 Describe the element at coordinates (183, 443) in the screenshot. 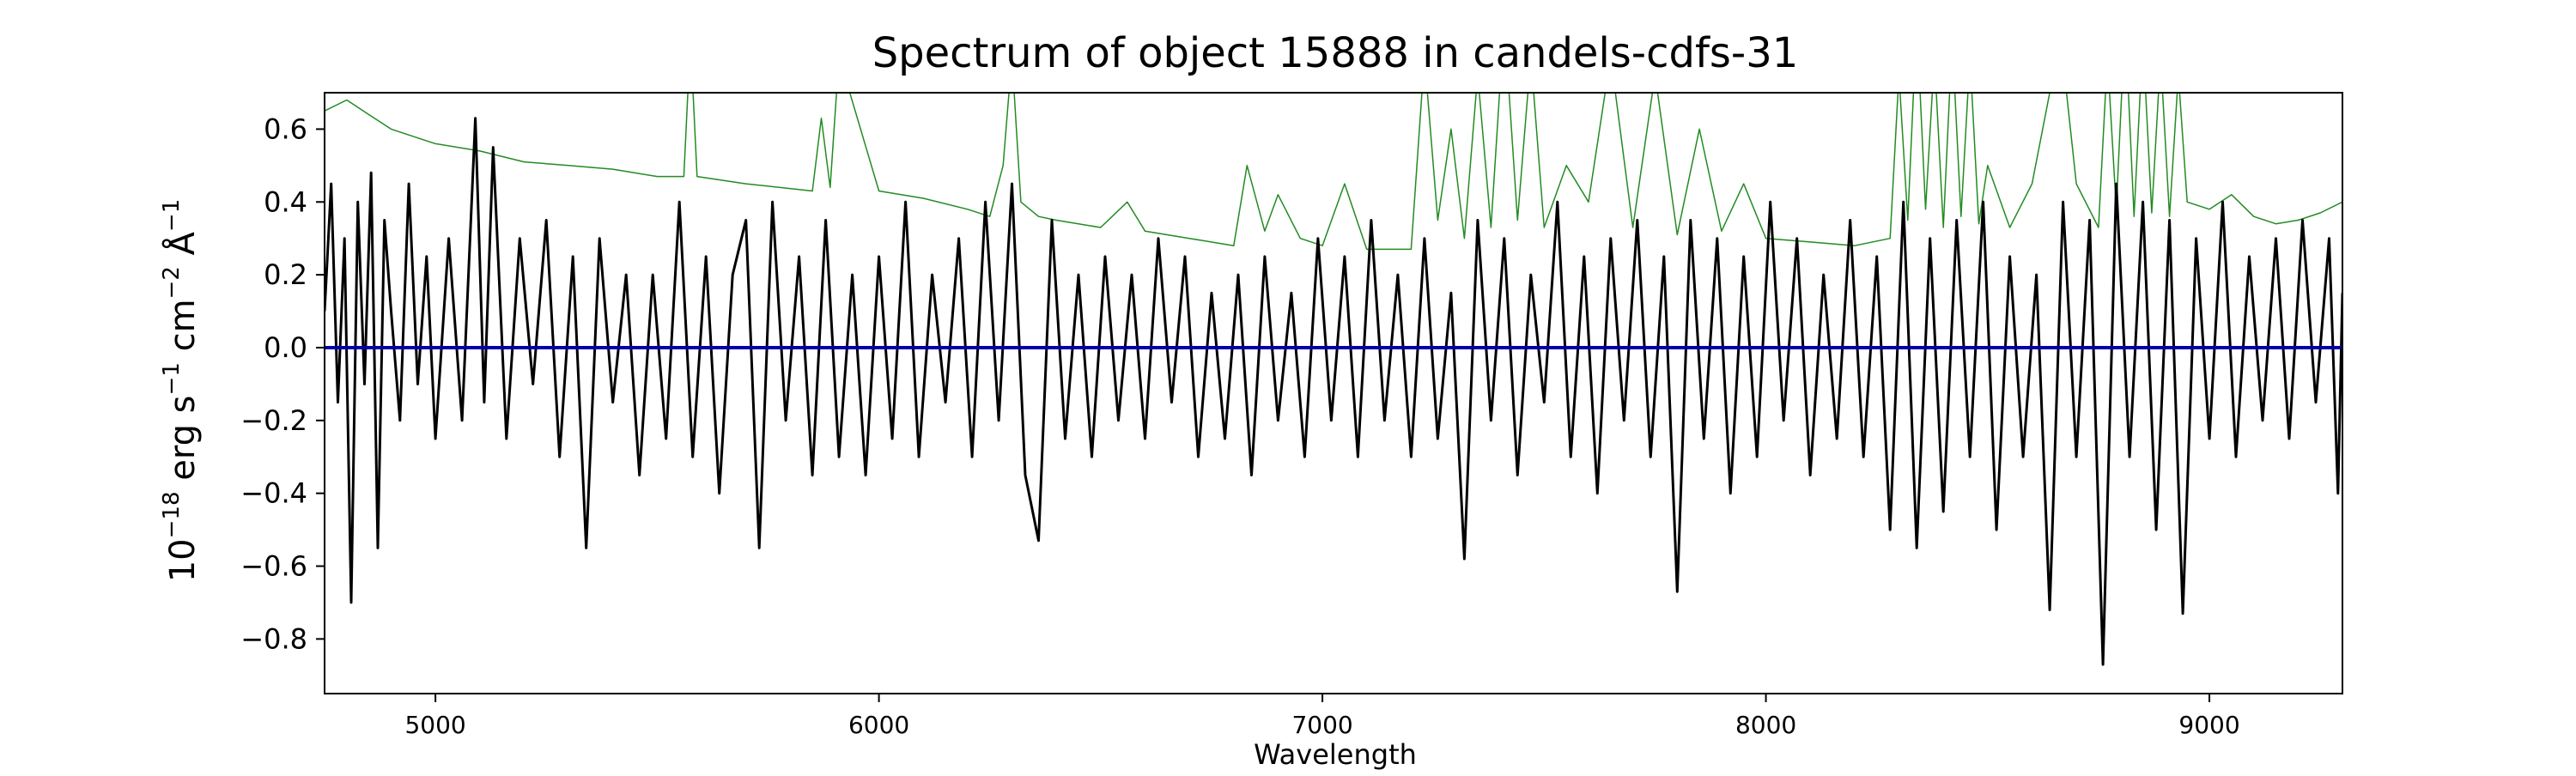

I see `y-axis-label-unit1: erg s` at that location.